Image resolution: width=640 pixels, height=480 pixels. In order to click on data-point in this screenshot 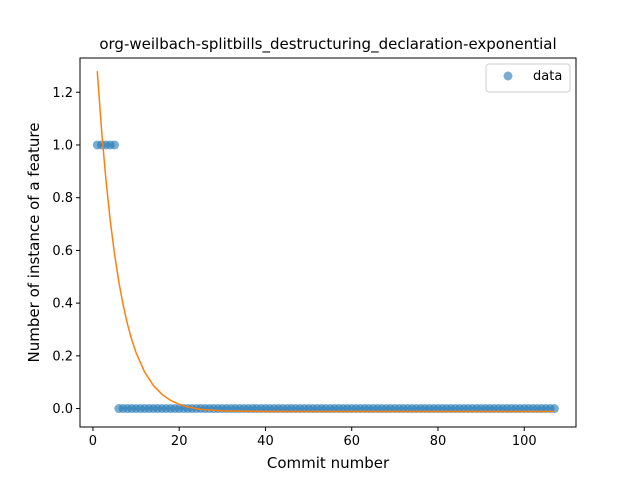, I will do `click(114, 145)`.